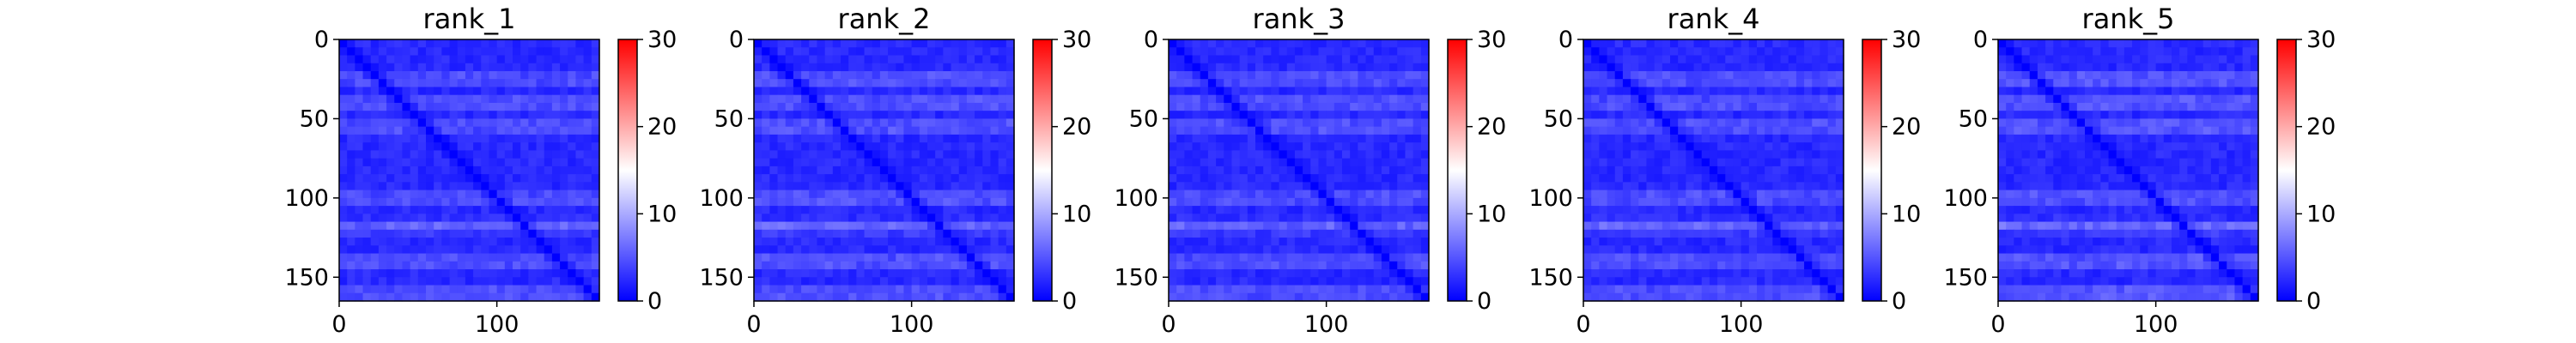 The image size is (2576, 343). Describe the element at coordinates (314, 119) in the screenshot. I see `y-tick-label: 50` at that location.